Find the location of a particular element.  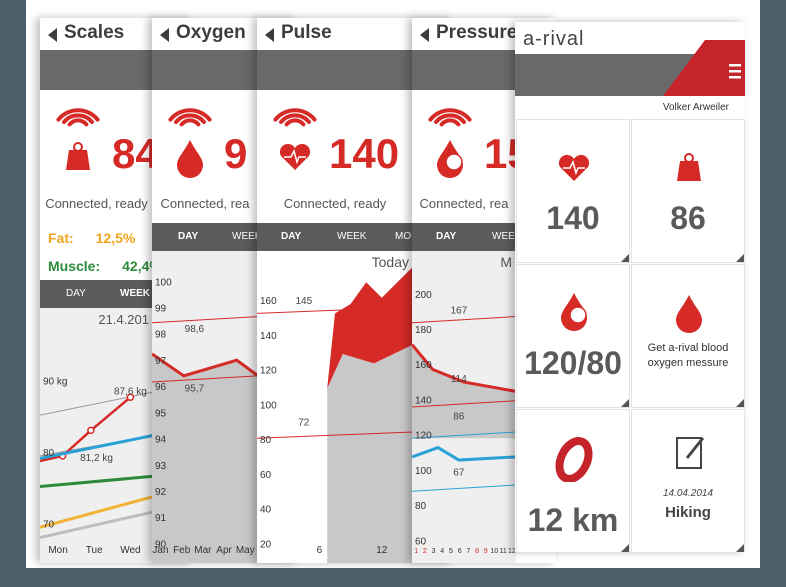

x-axis-label: Wed is located at coordinates (130, 550).